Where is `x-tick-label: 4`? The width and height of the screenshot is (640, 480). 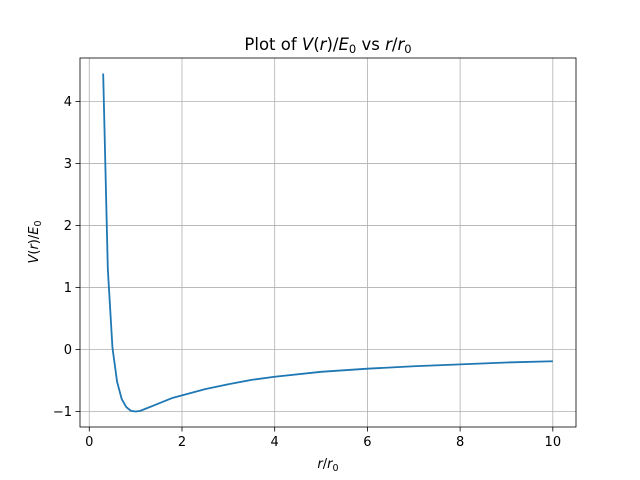 x-tick-label: 4 is located at coordinates (275, 442).